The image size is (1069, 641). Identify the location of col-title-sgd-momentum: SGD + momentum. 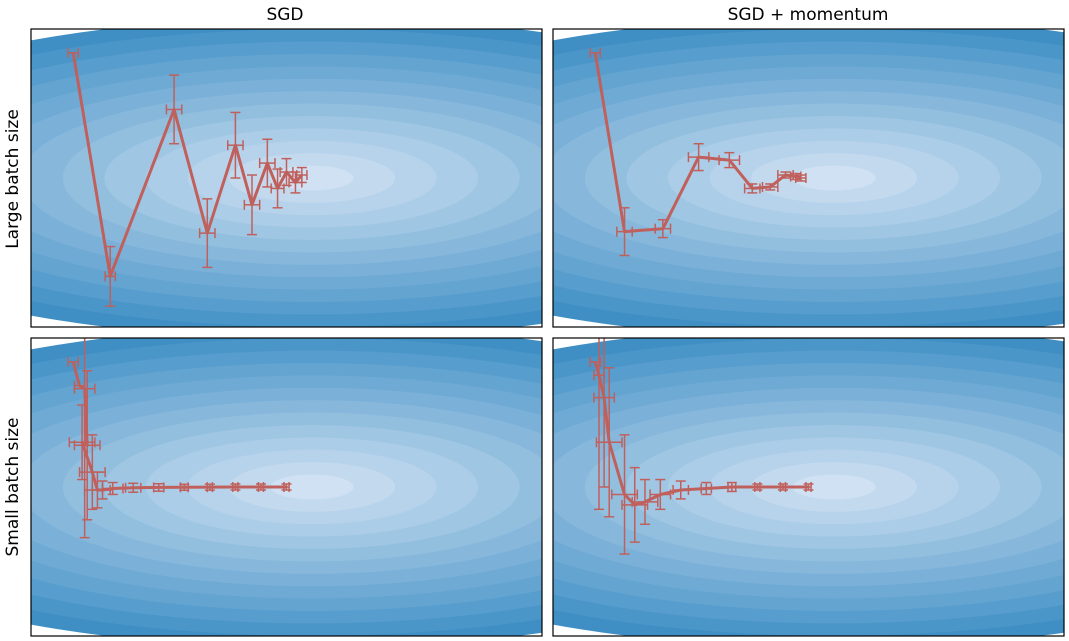
(808, 15).